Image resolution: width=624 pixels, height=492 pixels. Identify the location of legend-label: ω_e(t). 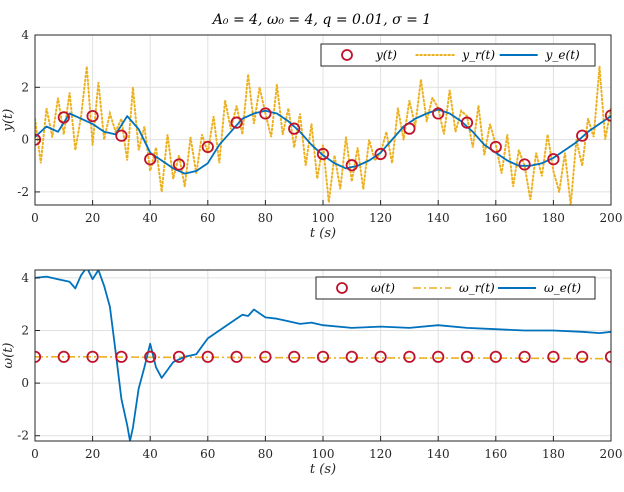
(562, 288).